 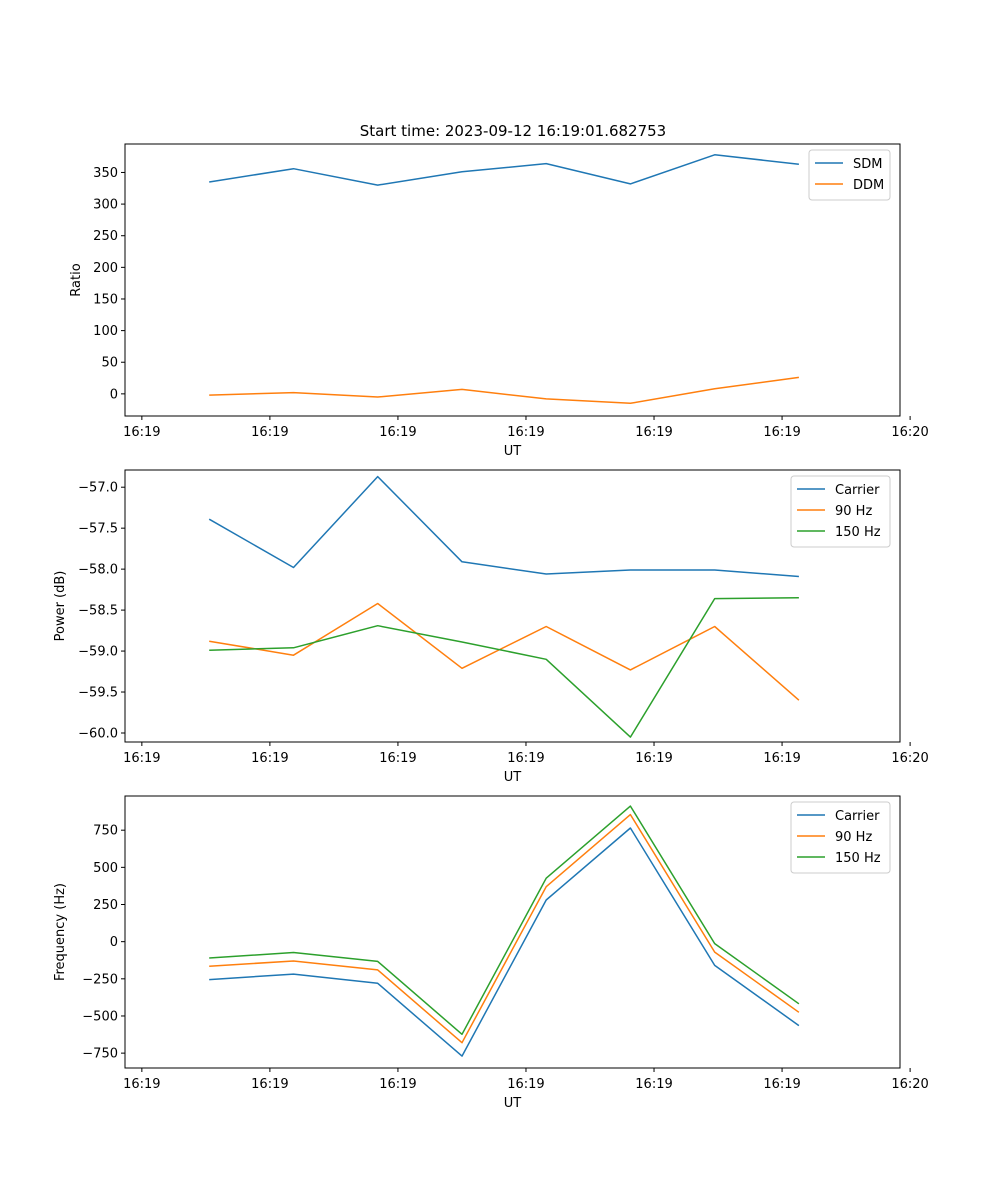 I want to click on y-tick-label: 50, so click(x=109, y=363).